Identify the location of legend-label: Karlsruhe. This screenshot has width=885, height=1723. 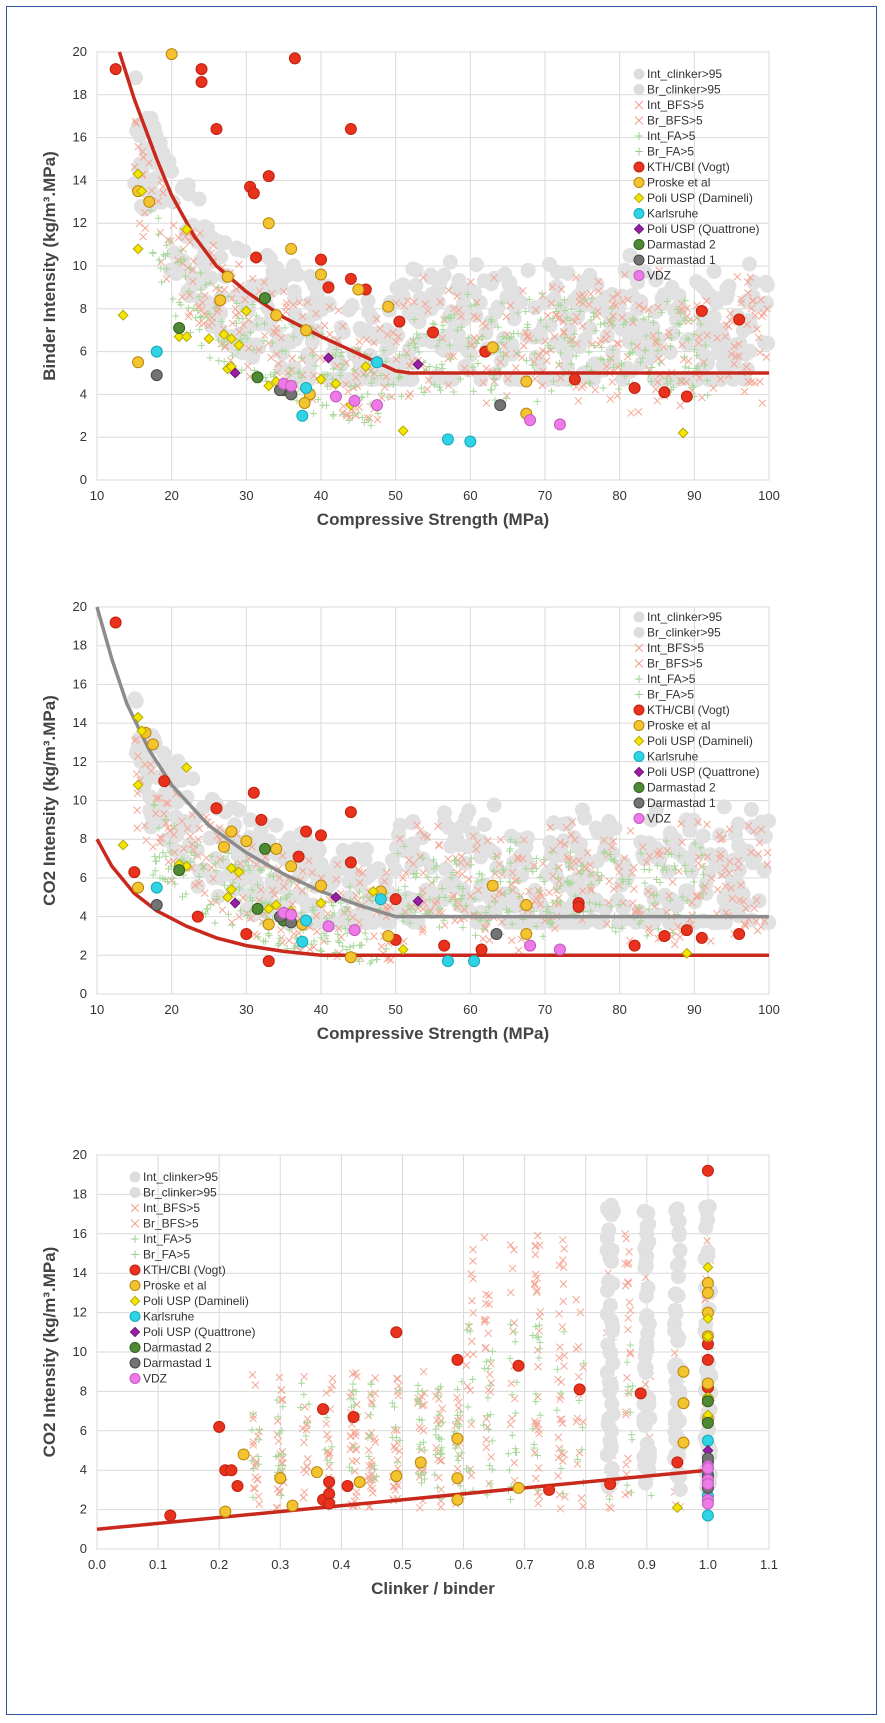
(169, 1317).